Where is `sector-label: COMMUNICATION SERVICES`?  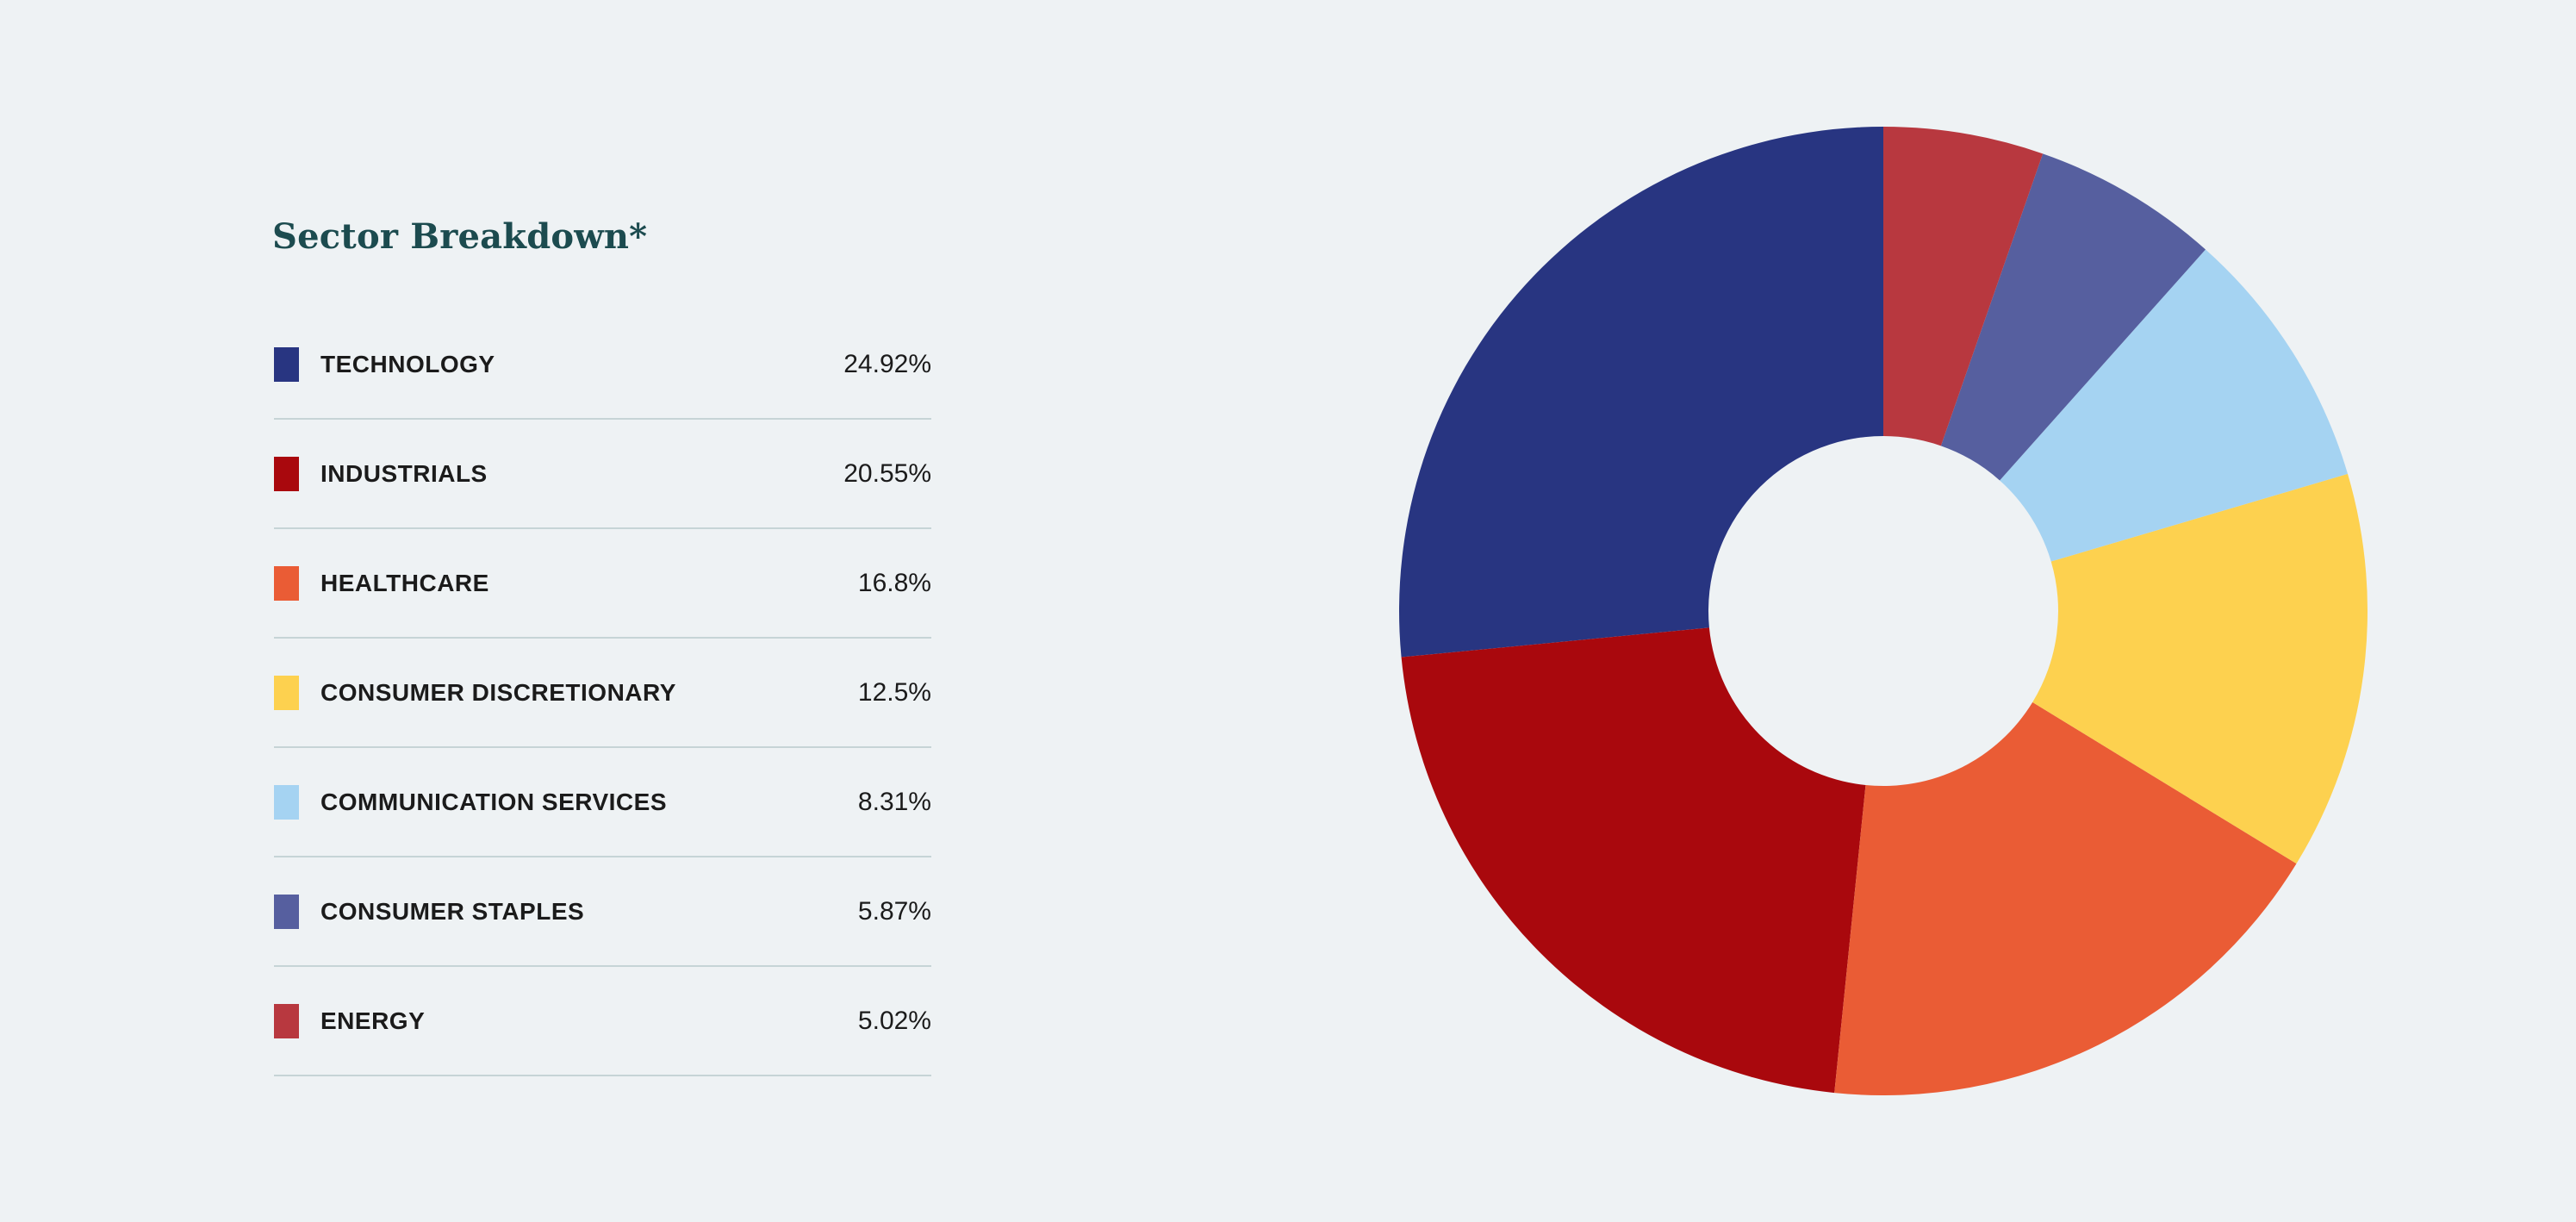 sector-label: COMMUNICATION SERVICES is located at coordinates (493, 801).